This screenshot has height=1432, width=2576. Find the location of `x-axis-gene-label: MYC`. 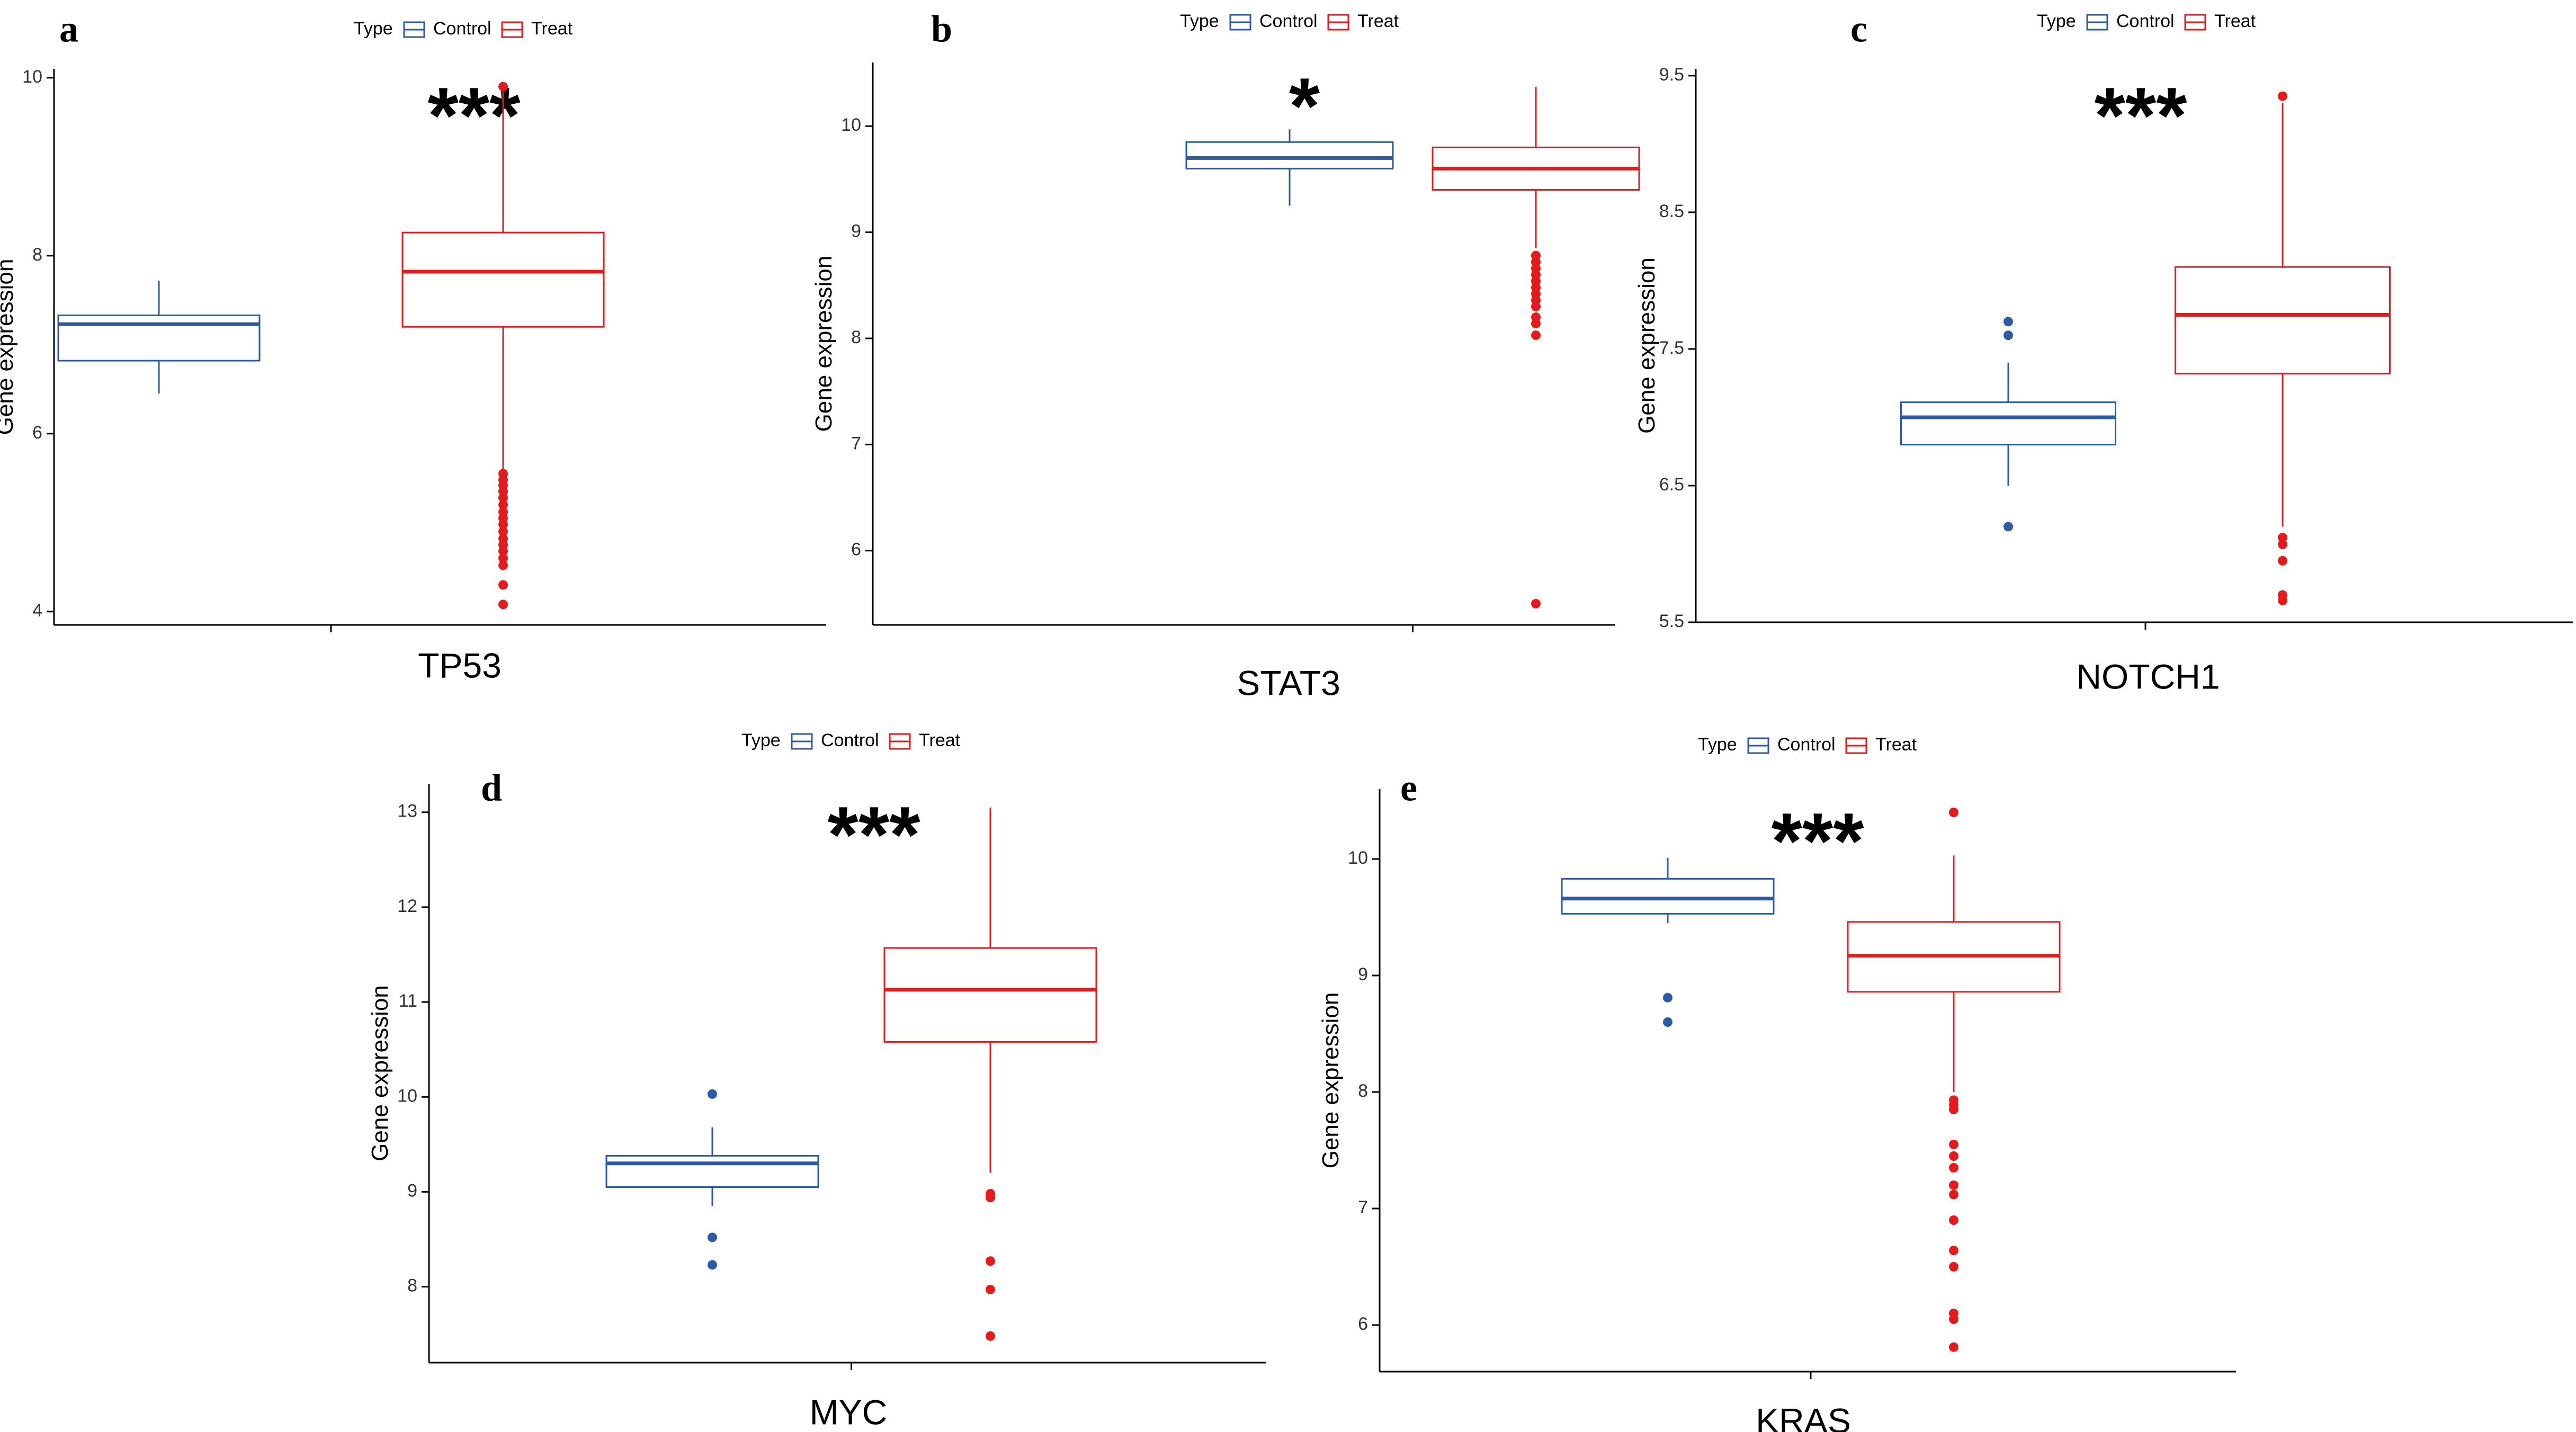

x-axis-gene-label: MYC is located at coordinates (849, 1412).